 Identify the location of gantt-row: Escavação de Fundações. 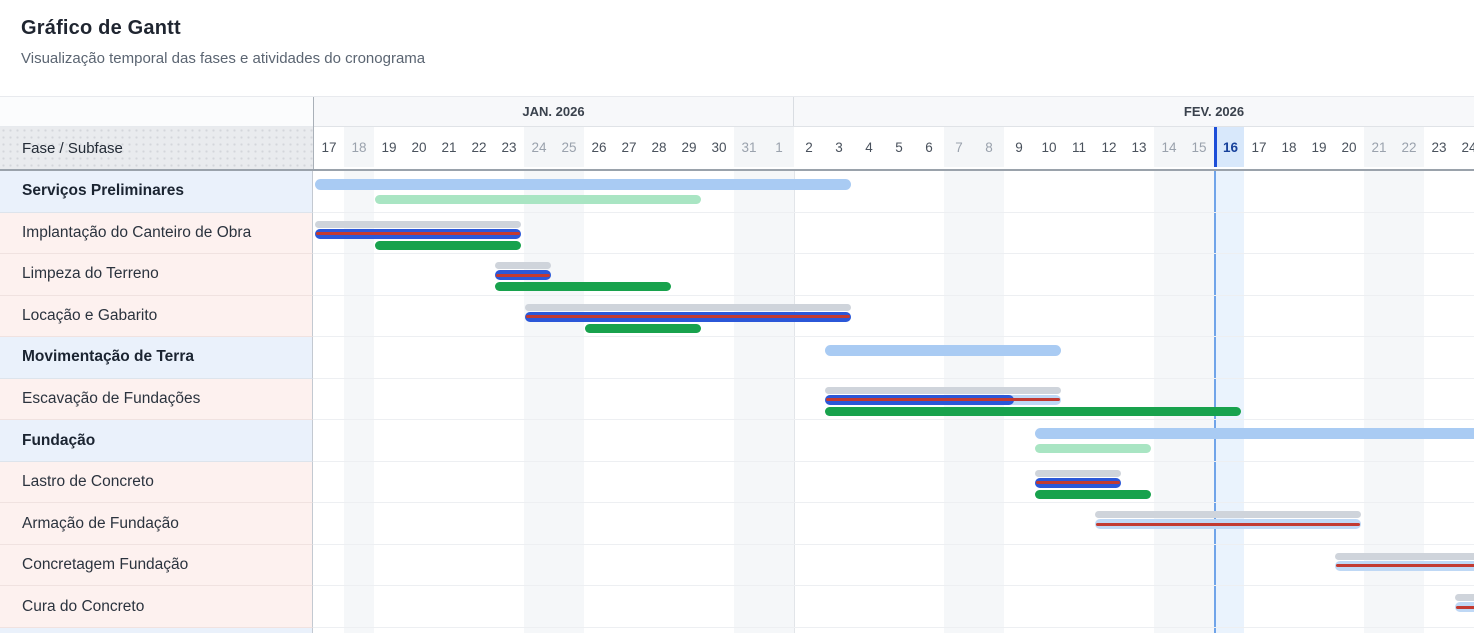
(737, 399).